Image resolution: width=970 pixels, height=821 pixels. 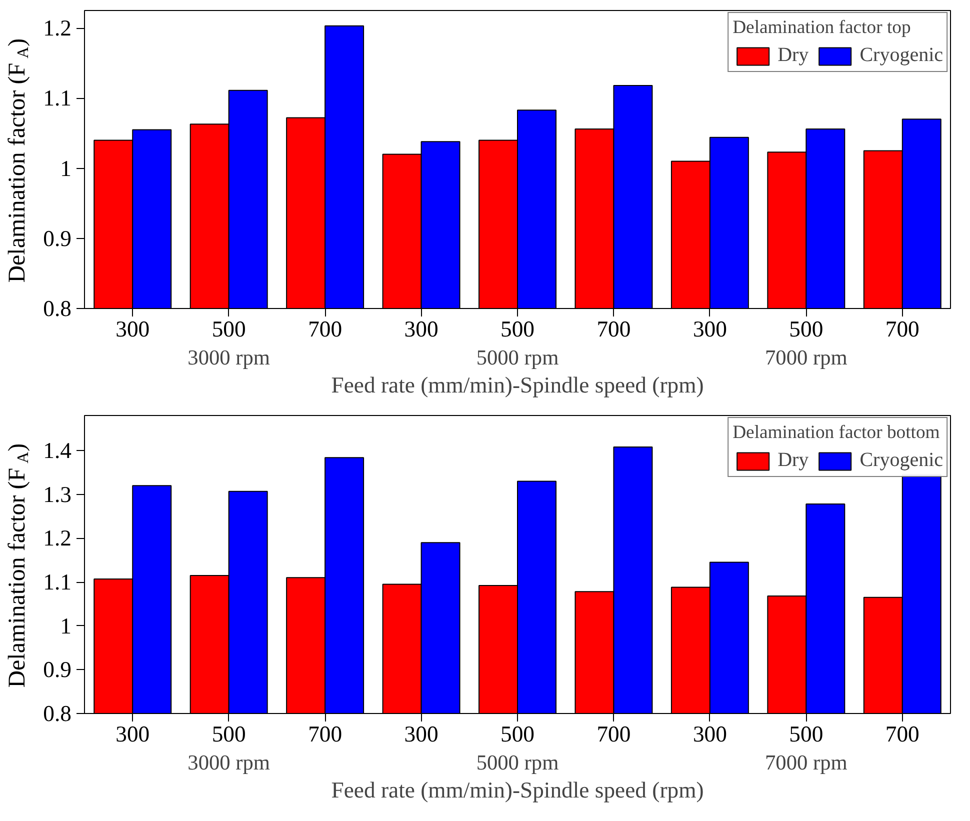 I want to click on y-tick-label: 1.3, so click(x=57, y=494).